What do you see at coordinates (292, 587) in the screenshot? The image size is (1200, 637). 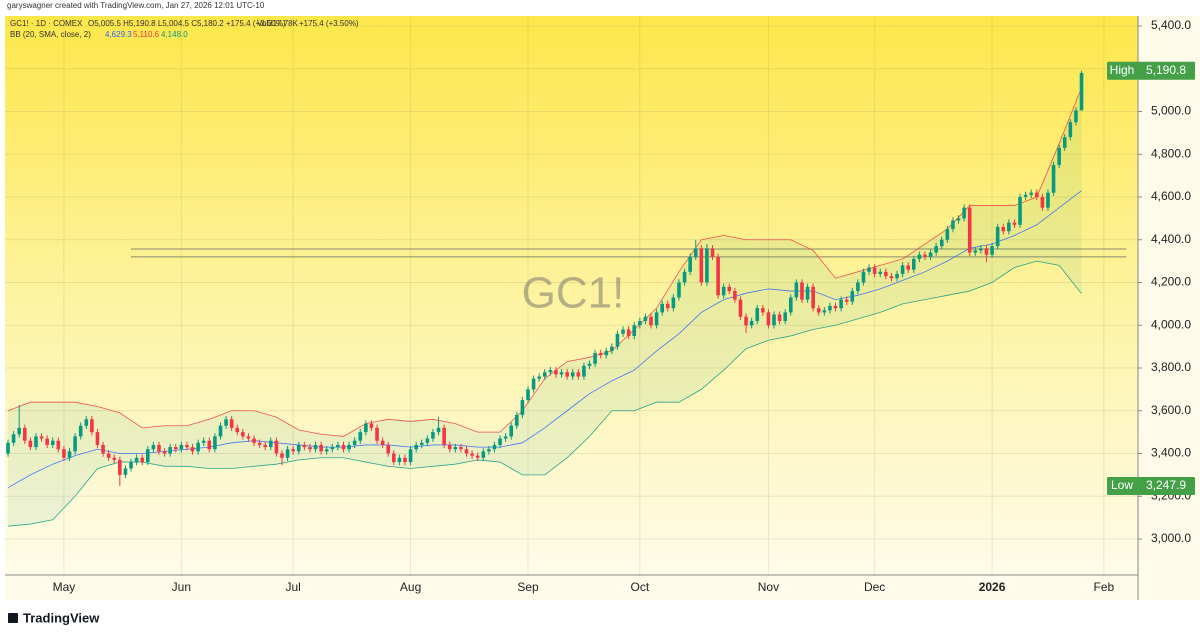 I see `x-tick-label: Jul` at bounding box center [292, 587].